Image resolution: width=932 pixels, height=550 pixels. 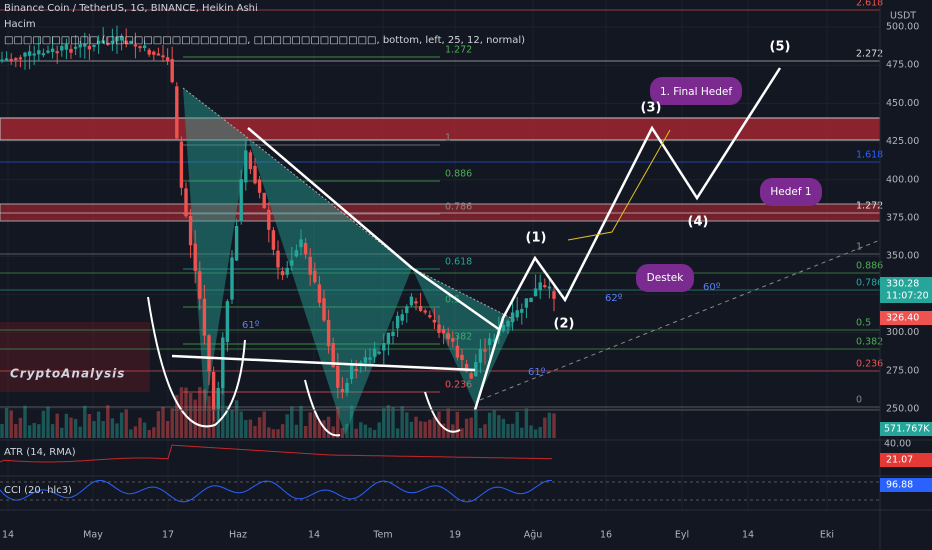 What do you see at coordinates (93, 535) in the screenshot?
I see `time-tick-label: May` at bounding box center [93, 535].